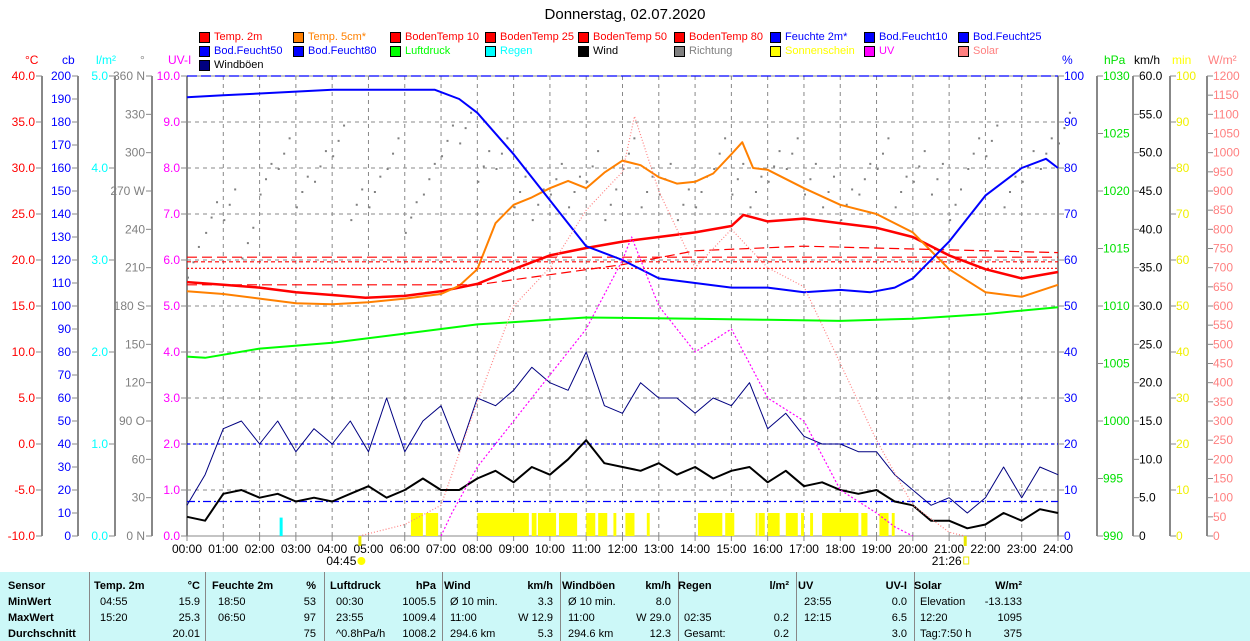  What do you see at coordinates (622, 332) in the screenshot?
I see `series-luftdruck` at bounding box center [622, 332].